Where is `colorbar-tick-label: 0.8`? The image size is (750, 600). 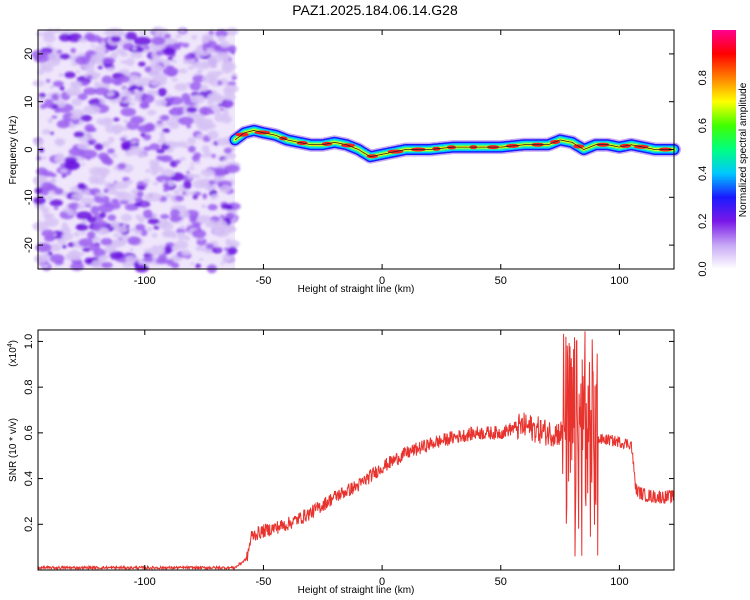 colorbar-tick-label: 0.8 is located at coordinates (703, 77).